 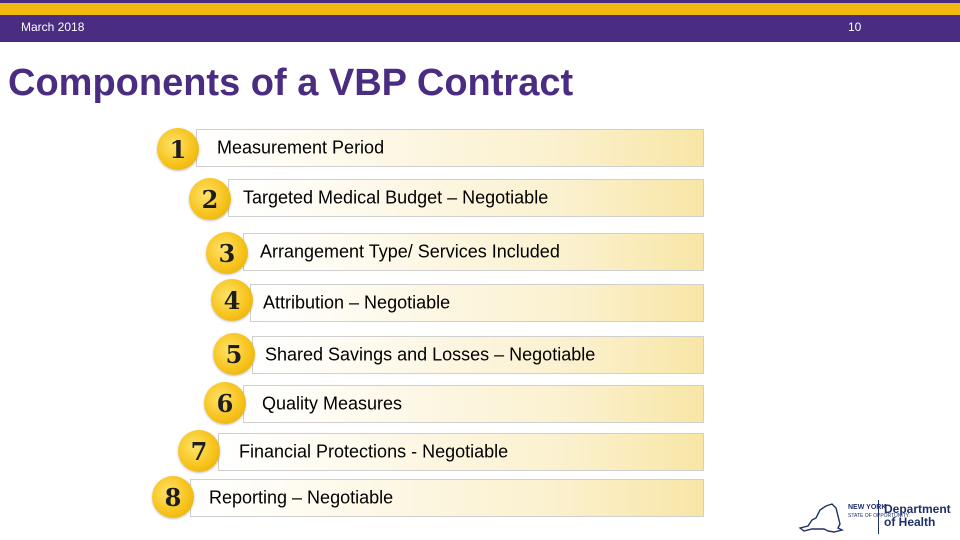 What do you see at coordinates (477, 303) in the screenshot?
I see `list-item-4: Attribution – Negotiable` at bounding box center [477, 303].